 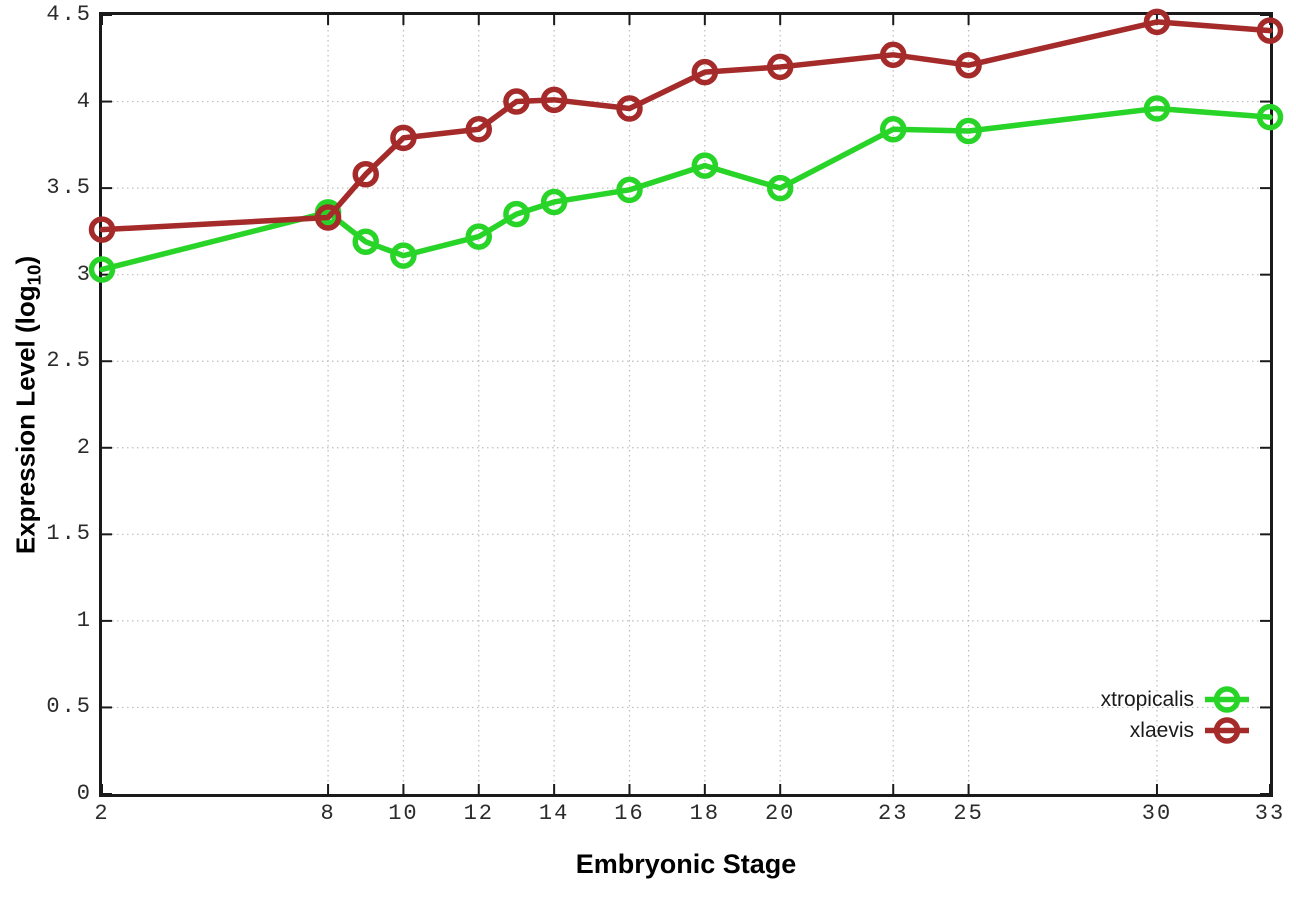 I want to click on y-tick-label: 0.5, so click(x=69, y=707).